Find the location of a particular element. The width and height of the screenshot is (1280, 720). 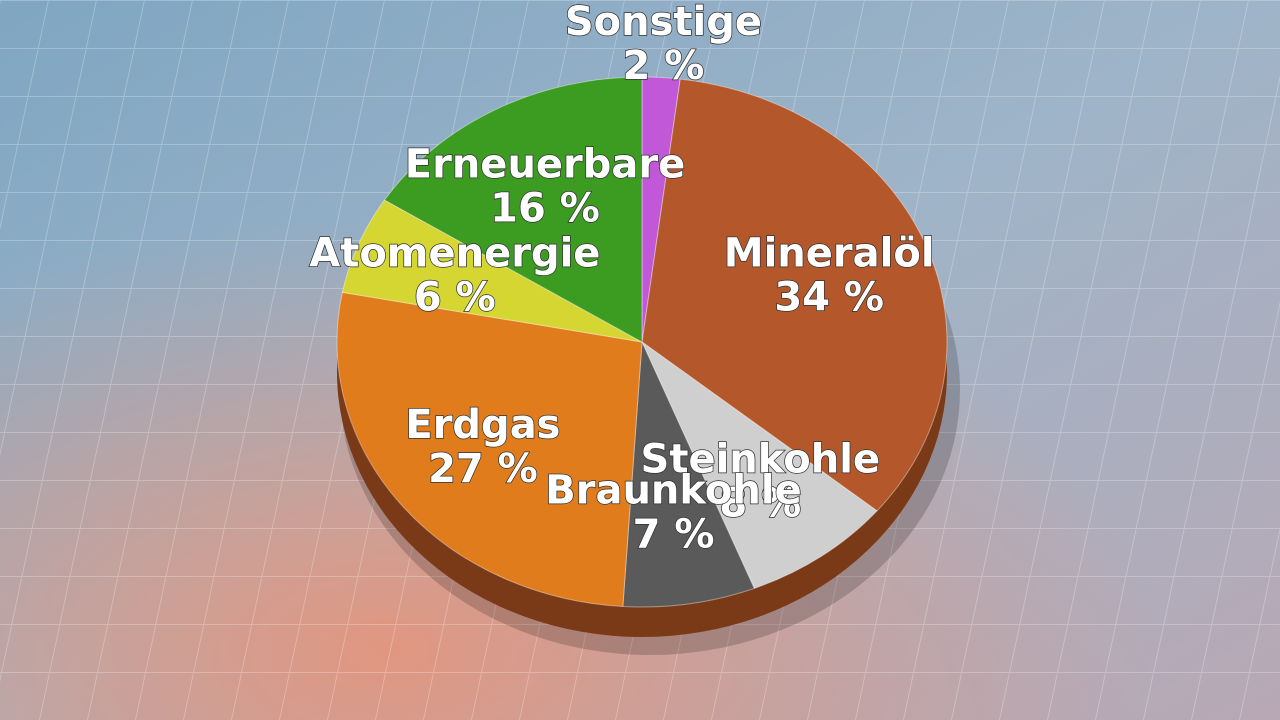

slice-label: Mineralöl is located at coordinates (829, 254).